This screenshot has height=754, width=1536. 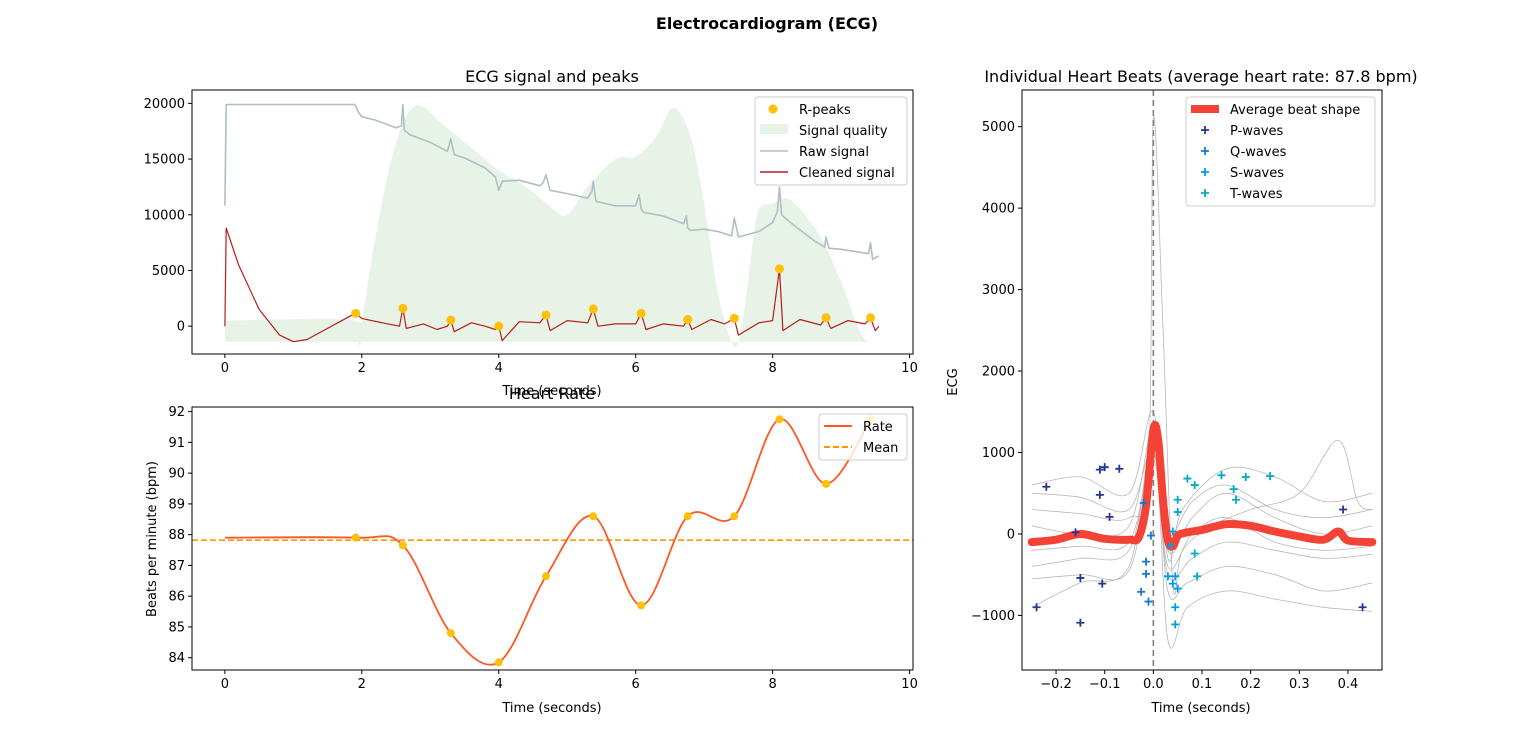 I want to click on heart-rate-x-tick-label: 6, so click(x=636, y=684).